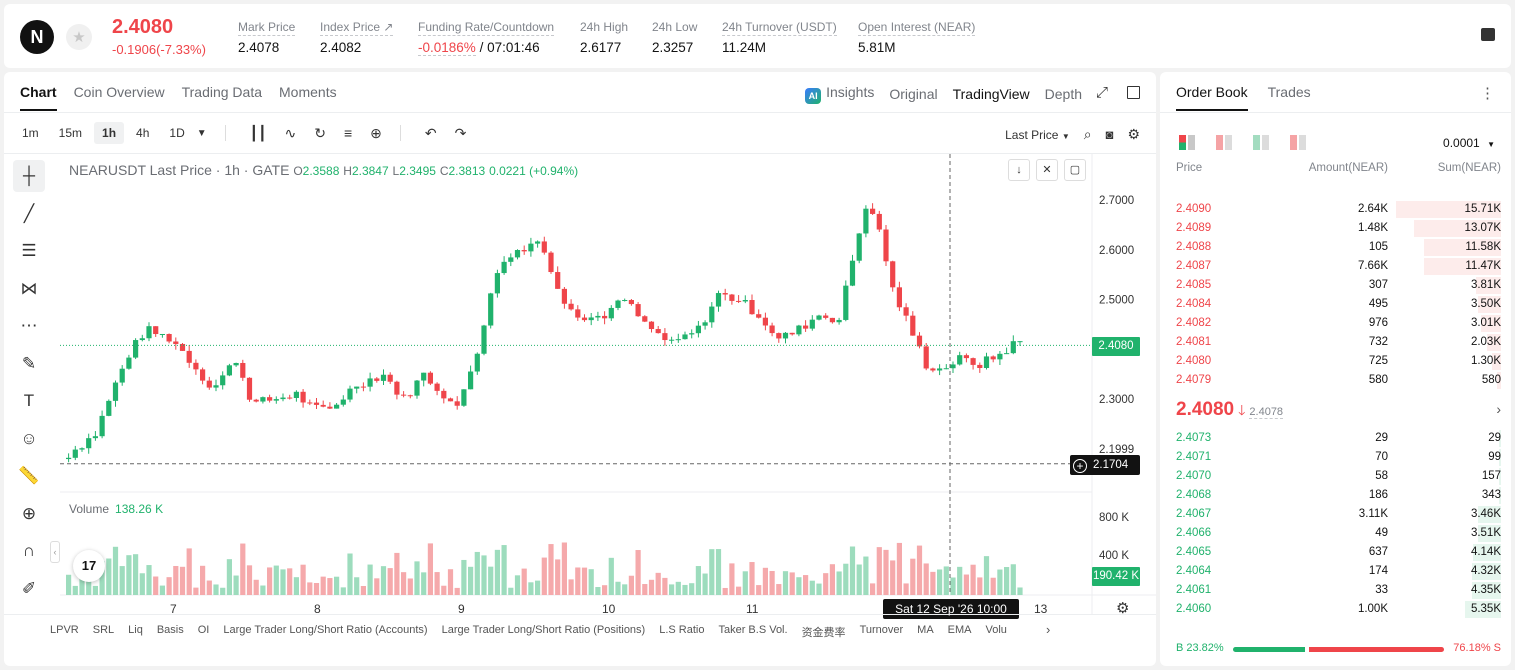  What do you see at coordinates (913, 94) in the screenshot?
I see `view-original: Original` at bounding box center [913, 94].